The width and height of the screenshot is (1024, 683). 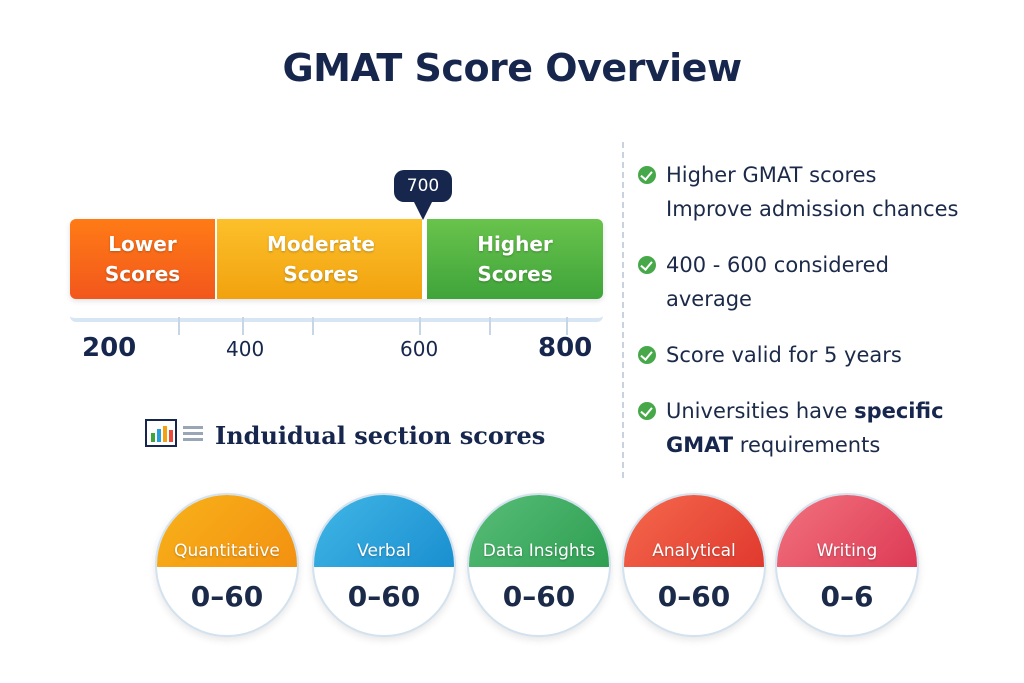 I want to click on list-item: Score valid for 5 years, so click(x=823, y=355).